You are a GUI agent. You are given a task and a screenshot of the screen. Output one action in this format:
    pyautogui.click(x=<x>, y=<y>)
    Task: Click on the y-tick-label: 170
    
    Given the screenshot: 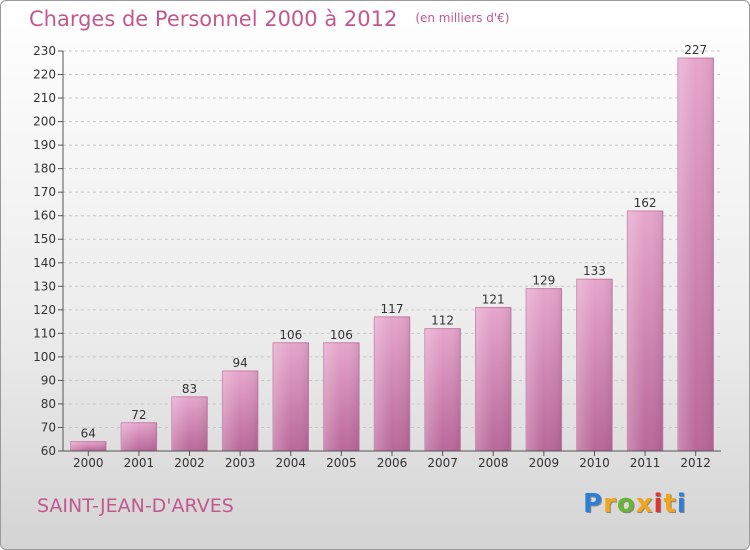 What is the action you would take?
    pyautogui.click(x=44, y=192)
    